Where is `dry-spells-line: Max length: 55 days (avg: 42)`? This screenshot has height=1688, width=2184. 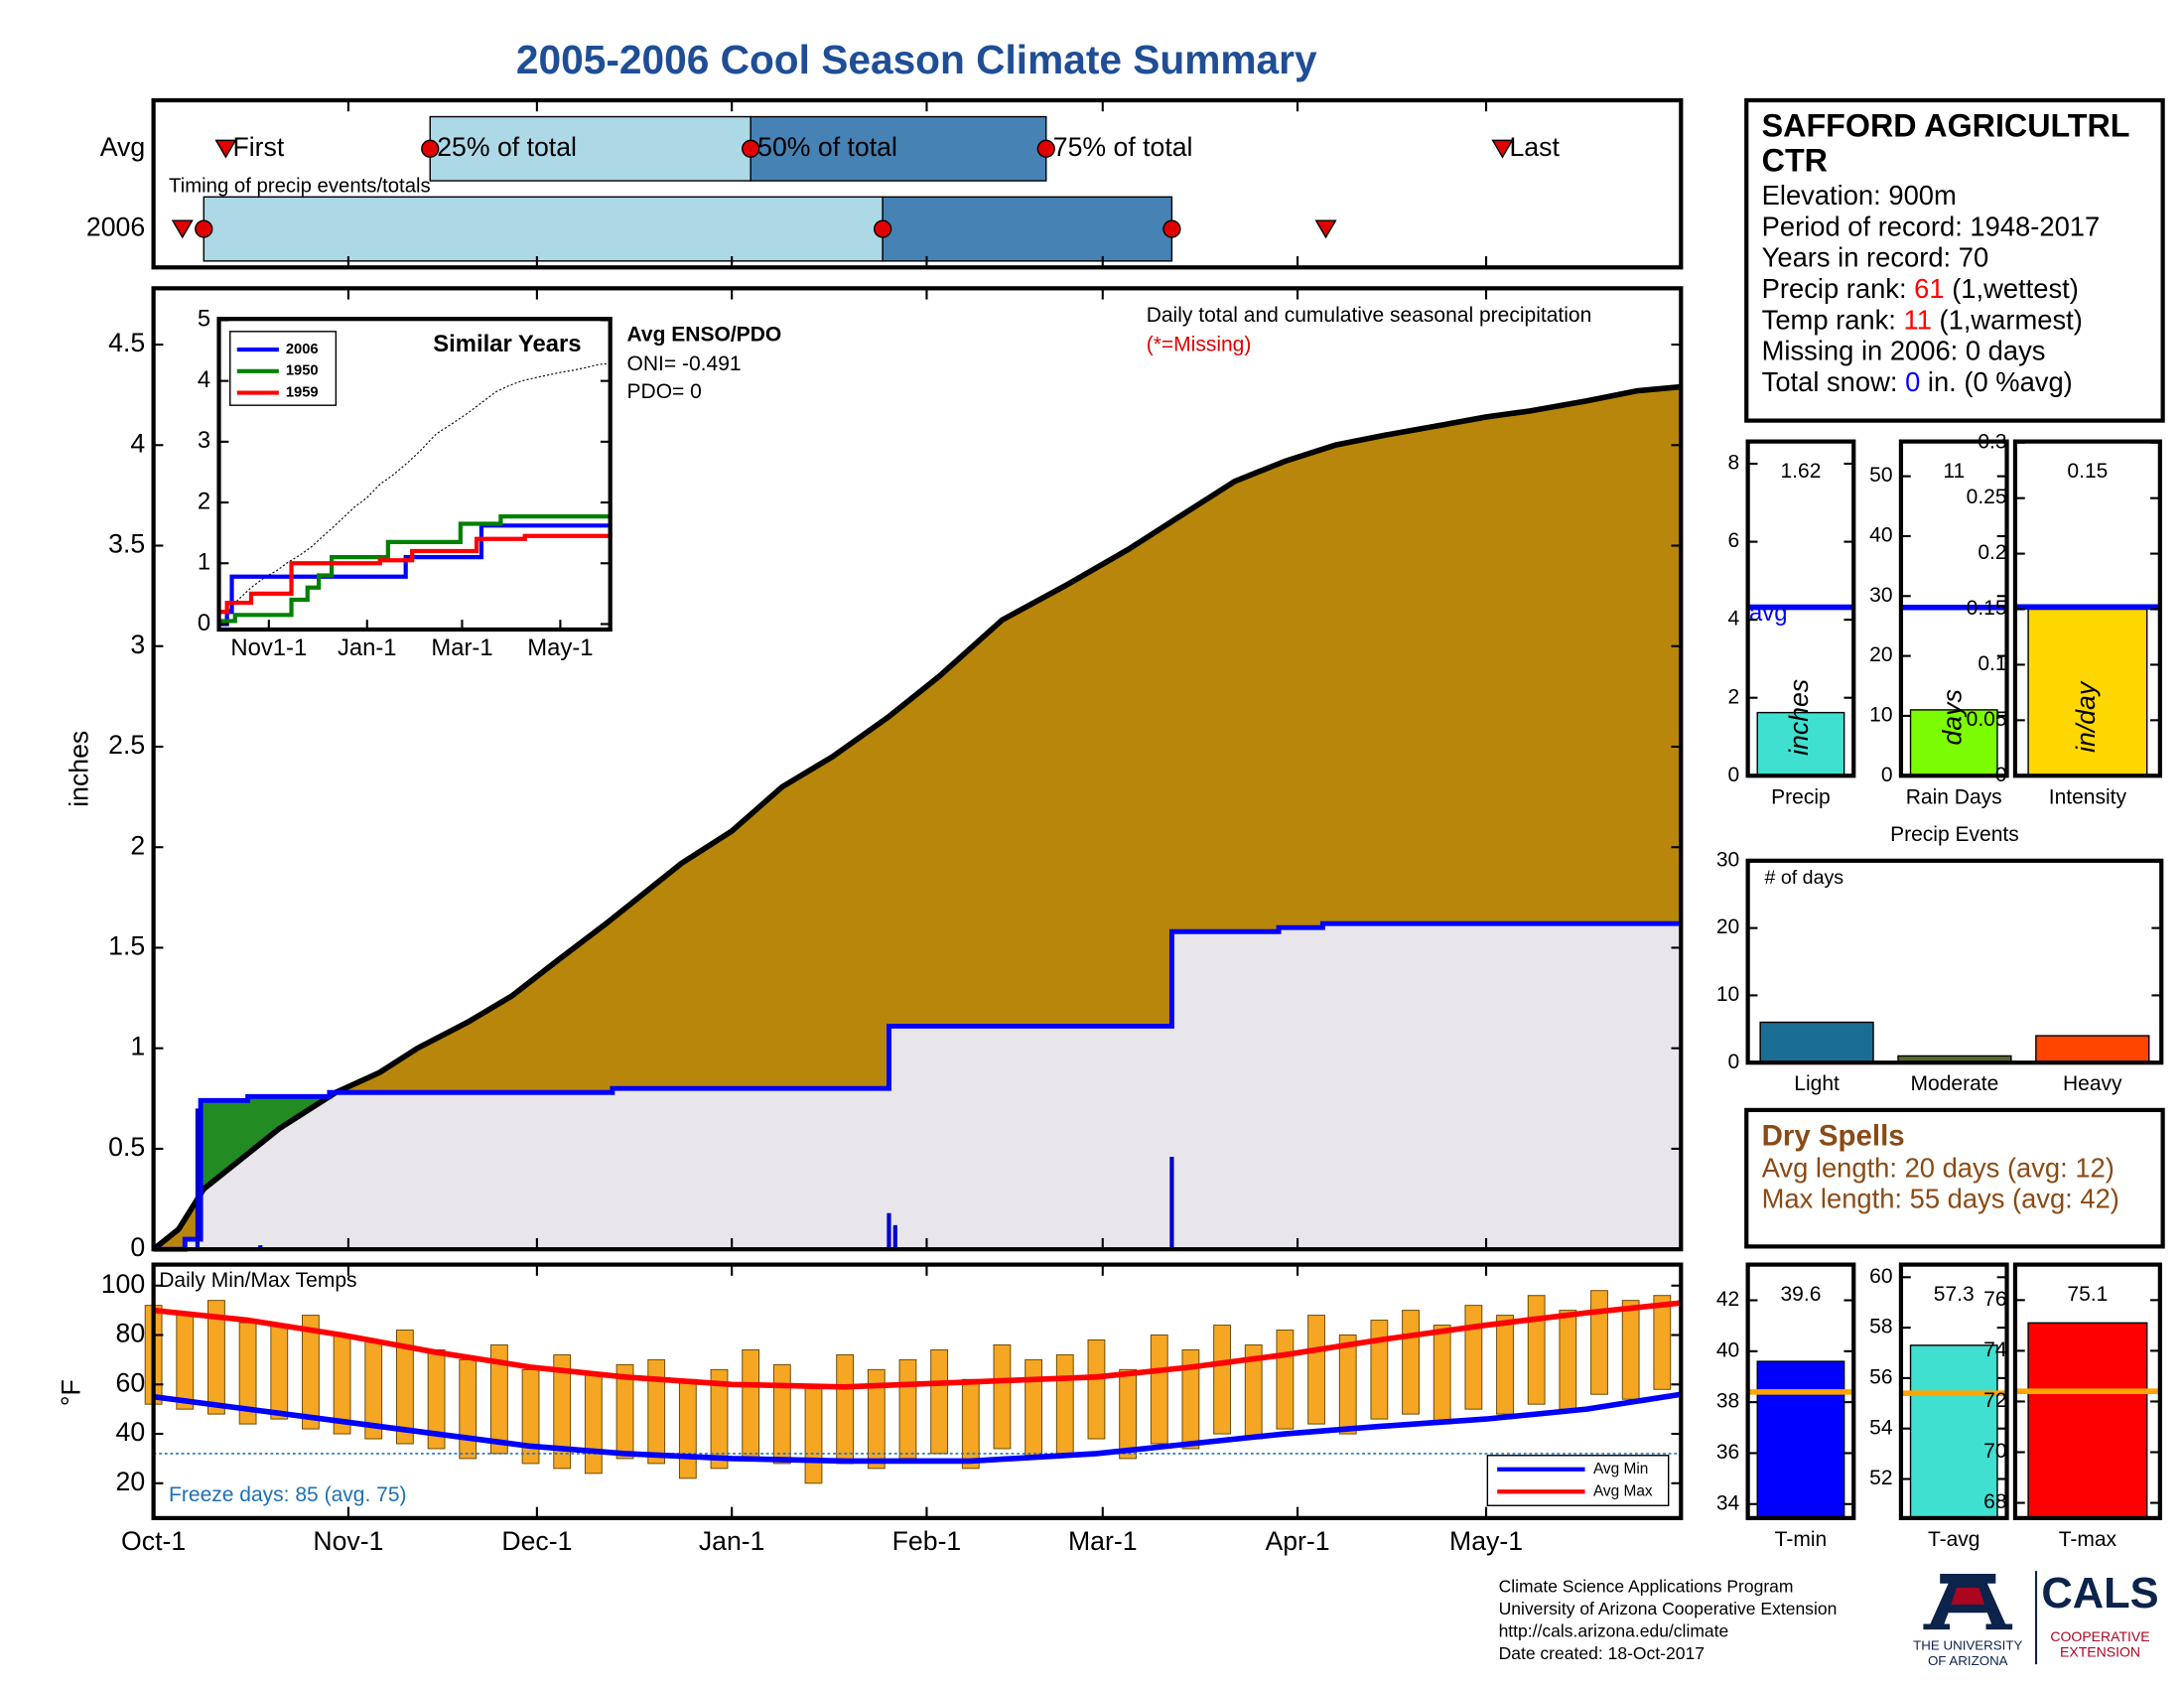 dry-spells-line: Max length: 55 days (avg: 42) is located at coordinates (1940, 1198).